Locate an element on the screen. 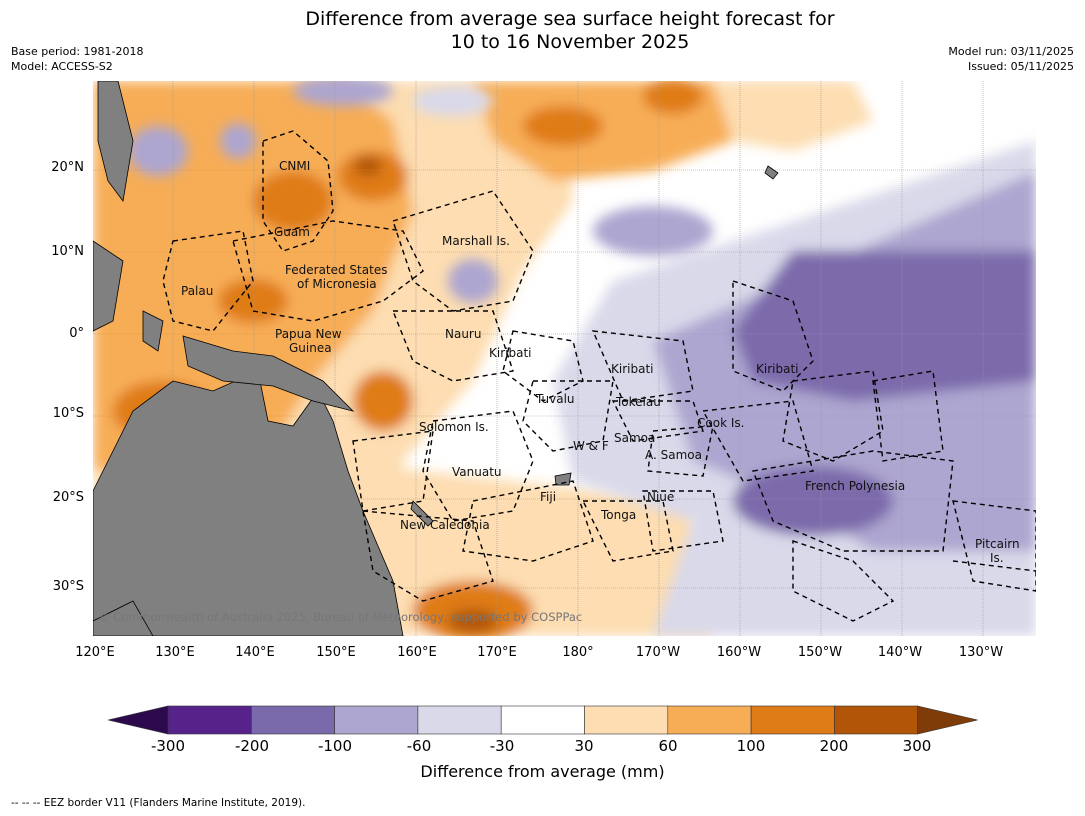  lon-tick-130w: 130°W is located at coordinates (981, 652).